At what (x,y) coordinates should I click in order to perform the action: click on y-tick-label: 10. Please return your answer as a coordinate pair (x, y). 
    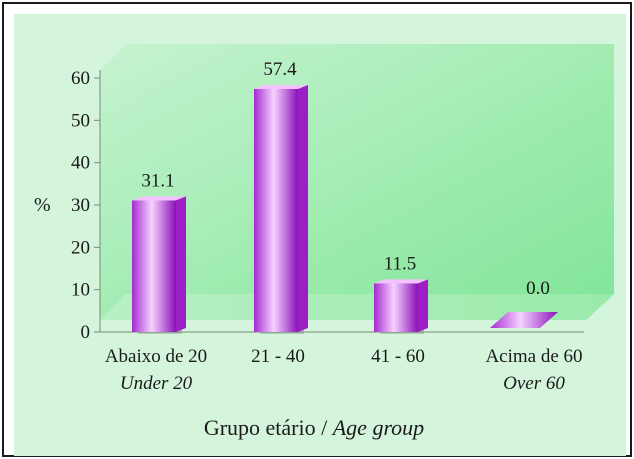
    Looking at the image, I should click on (80, 290).